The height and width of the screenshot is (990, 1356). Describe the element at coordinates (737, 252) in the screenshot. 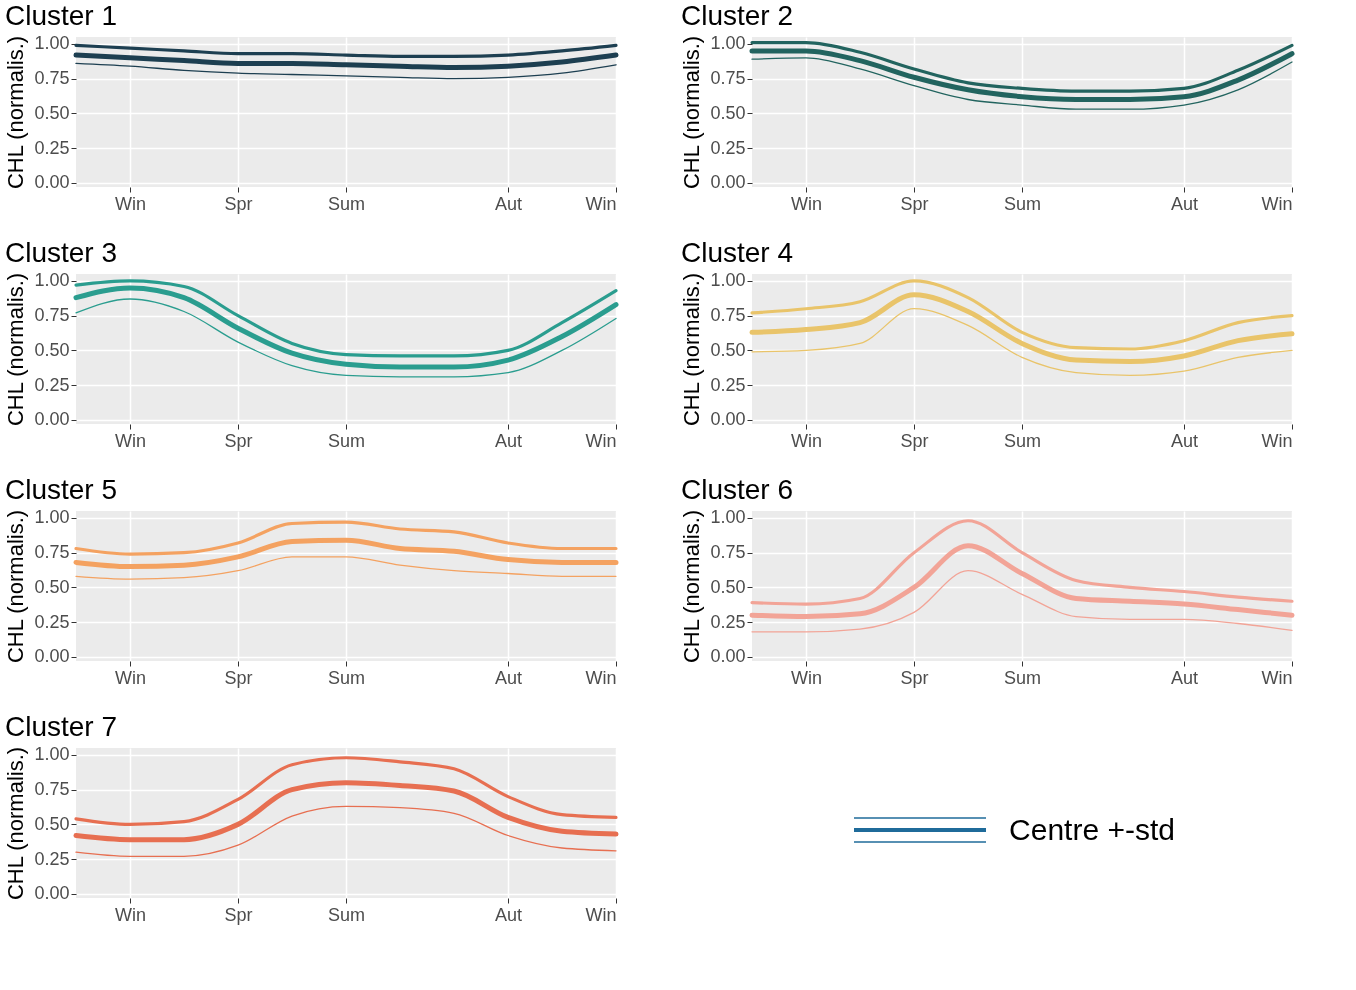

I see `chart-title: Cluster 4` at that location.